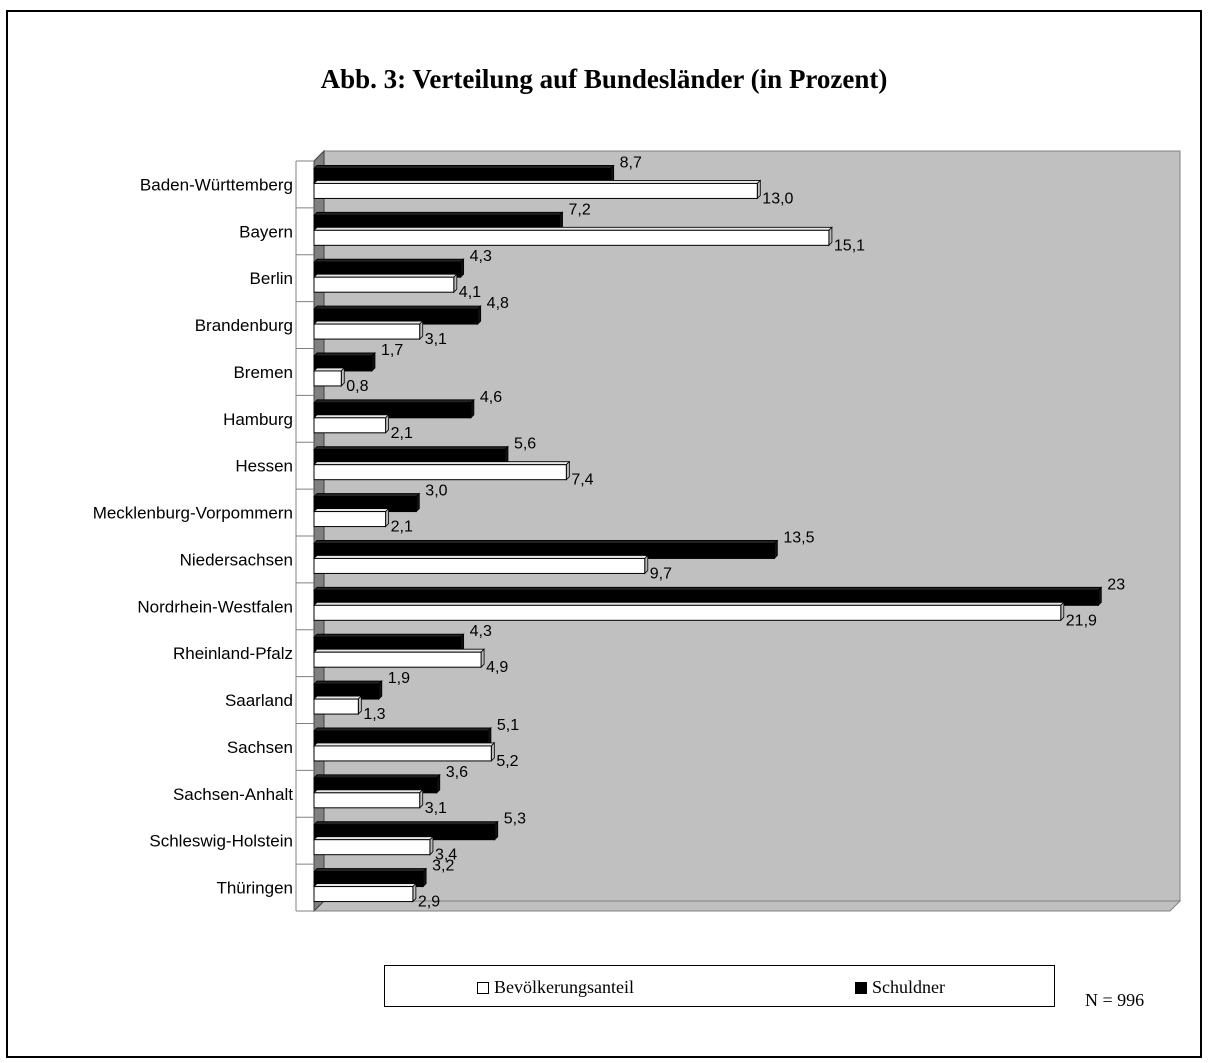 The width and height of the screenshot is (1208, 1063). I want to click on category-label: Schleswig-Holstein, so click(221, 841).